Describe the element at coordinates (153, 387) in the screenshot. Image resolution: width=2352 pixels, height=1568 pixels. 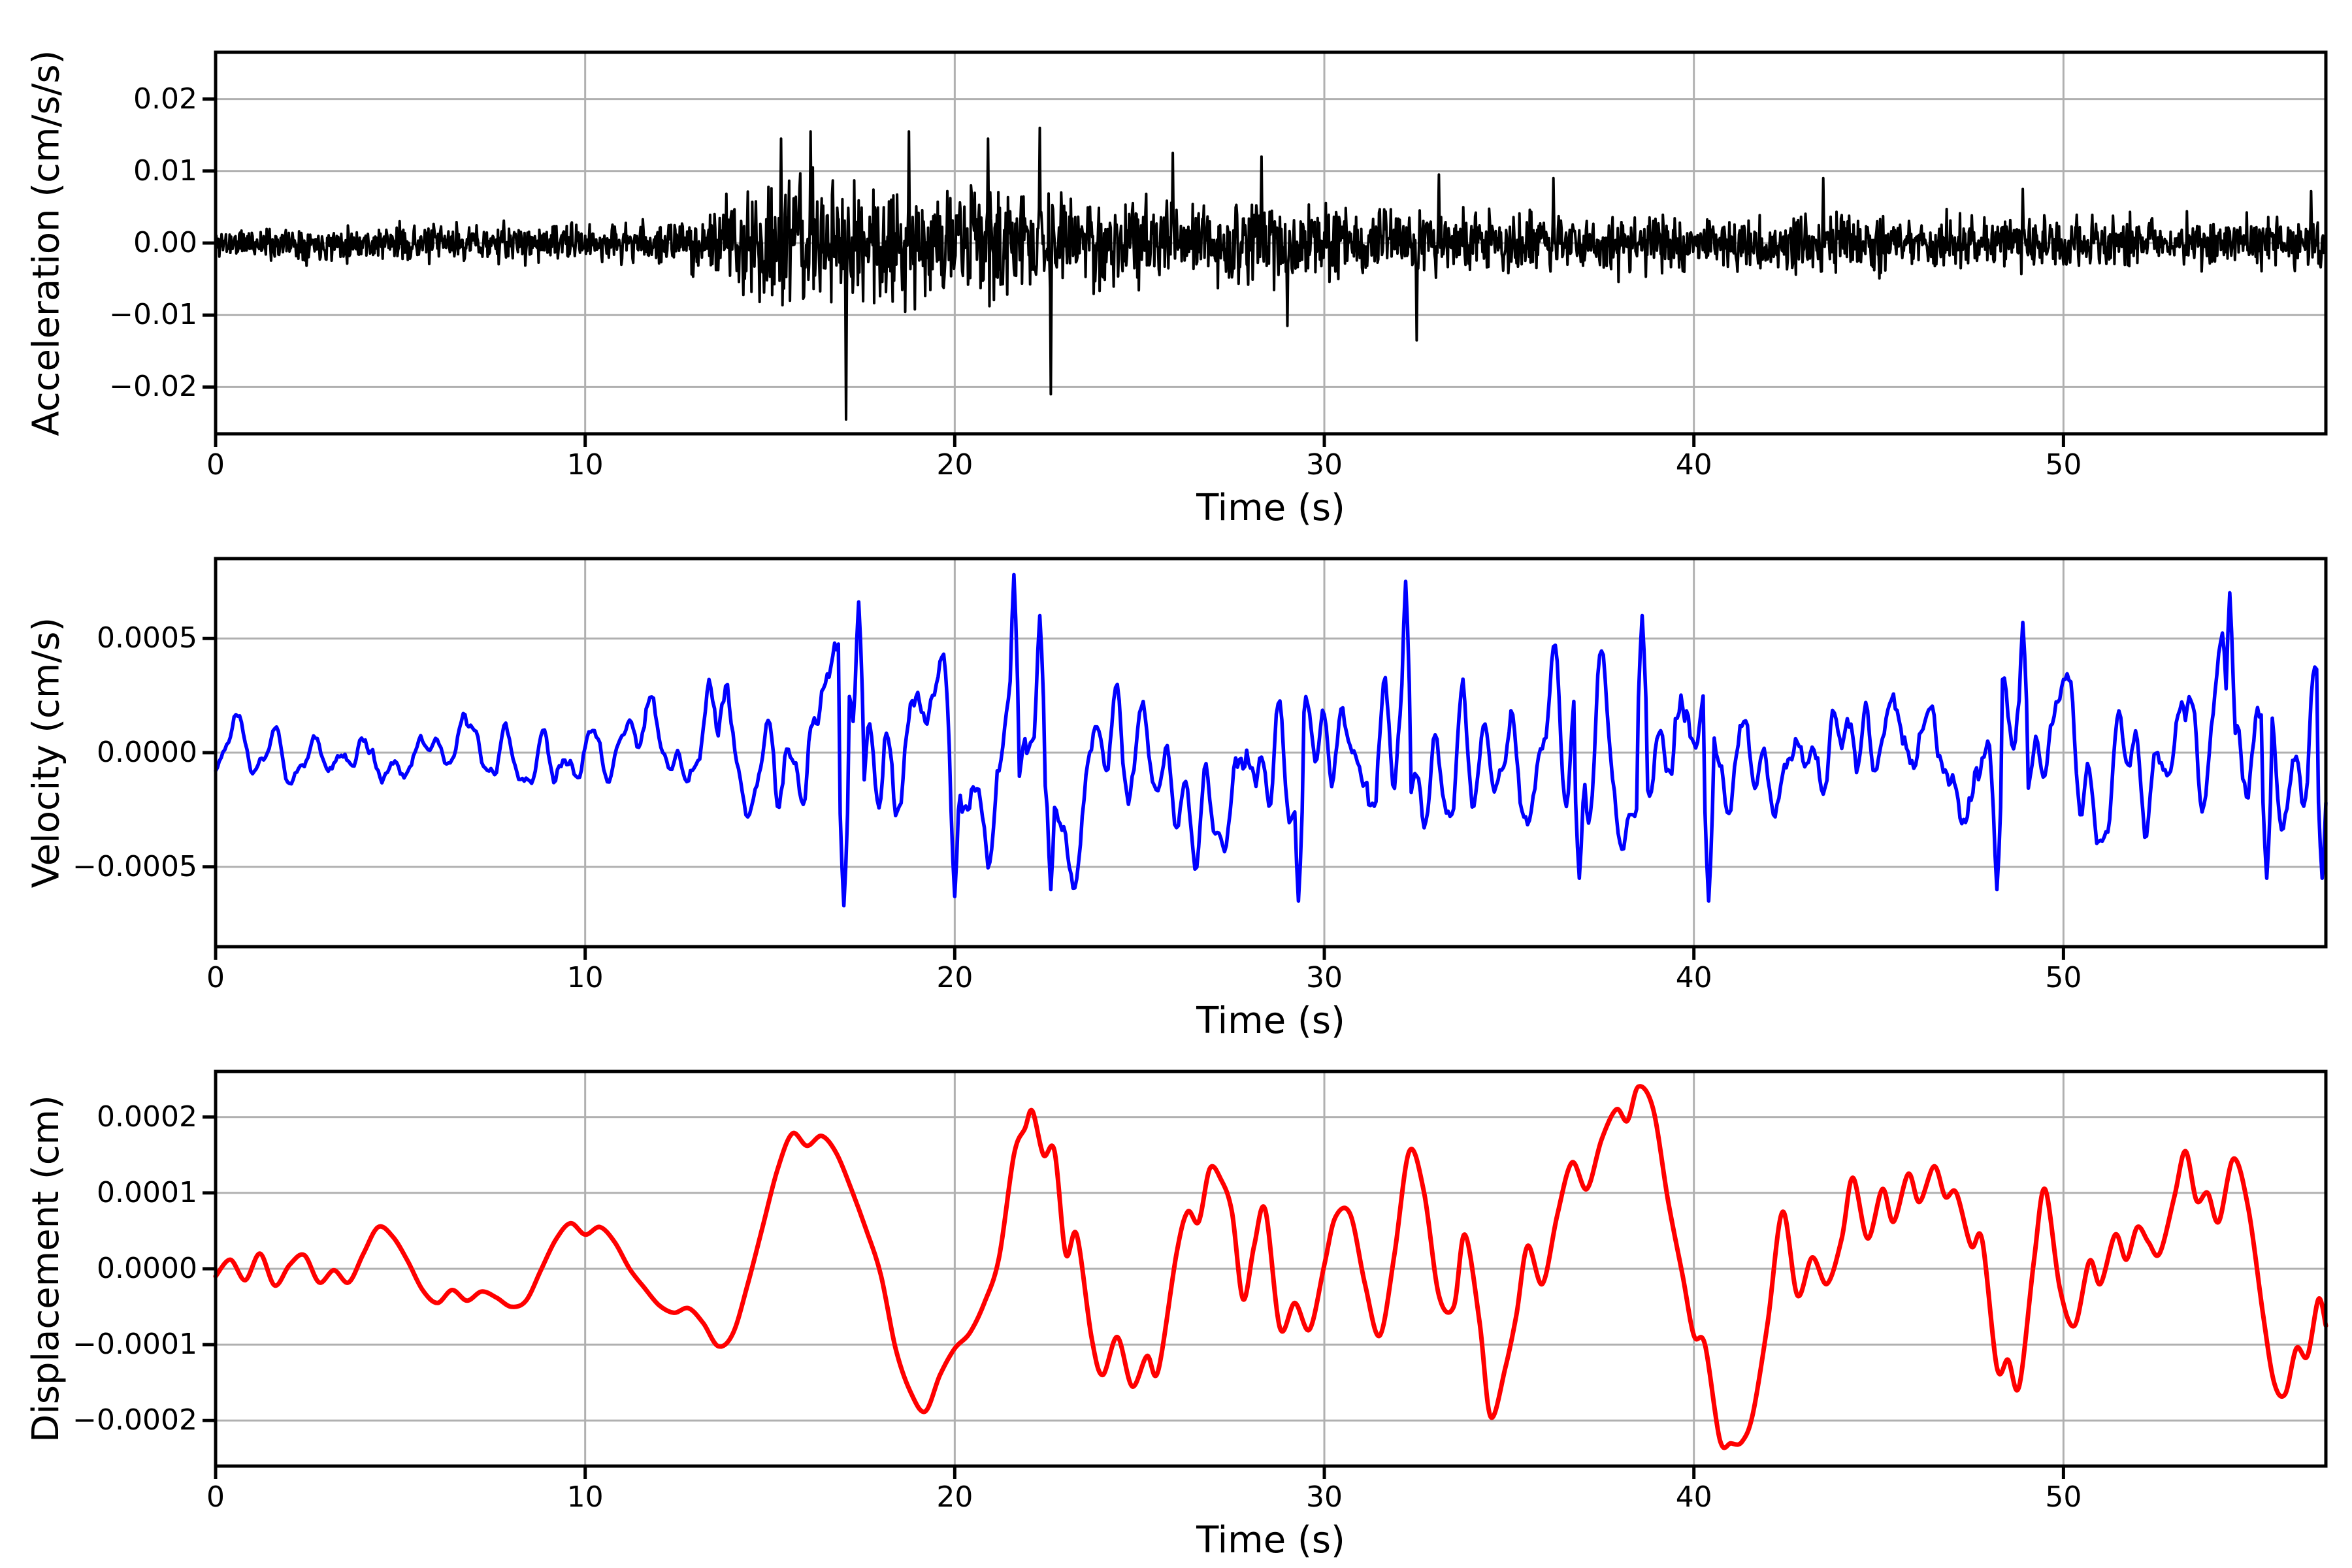
I see `y-tick-label: −0.02` at that location.